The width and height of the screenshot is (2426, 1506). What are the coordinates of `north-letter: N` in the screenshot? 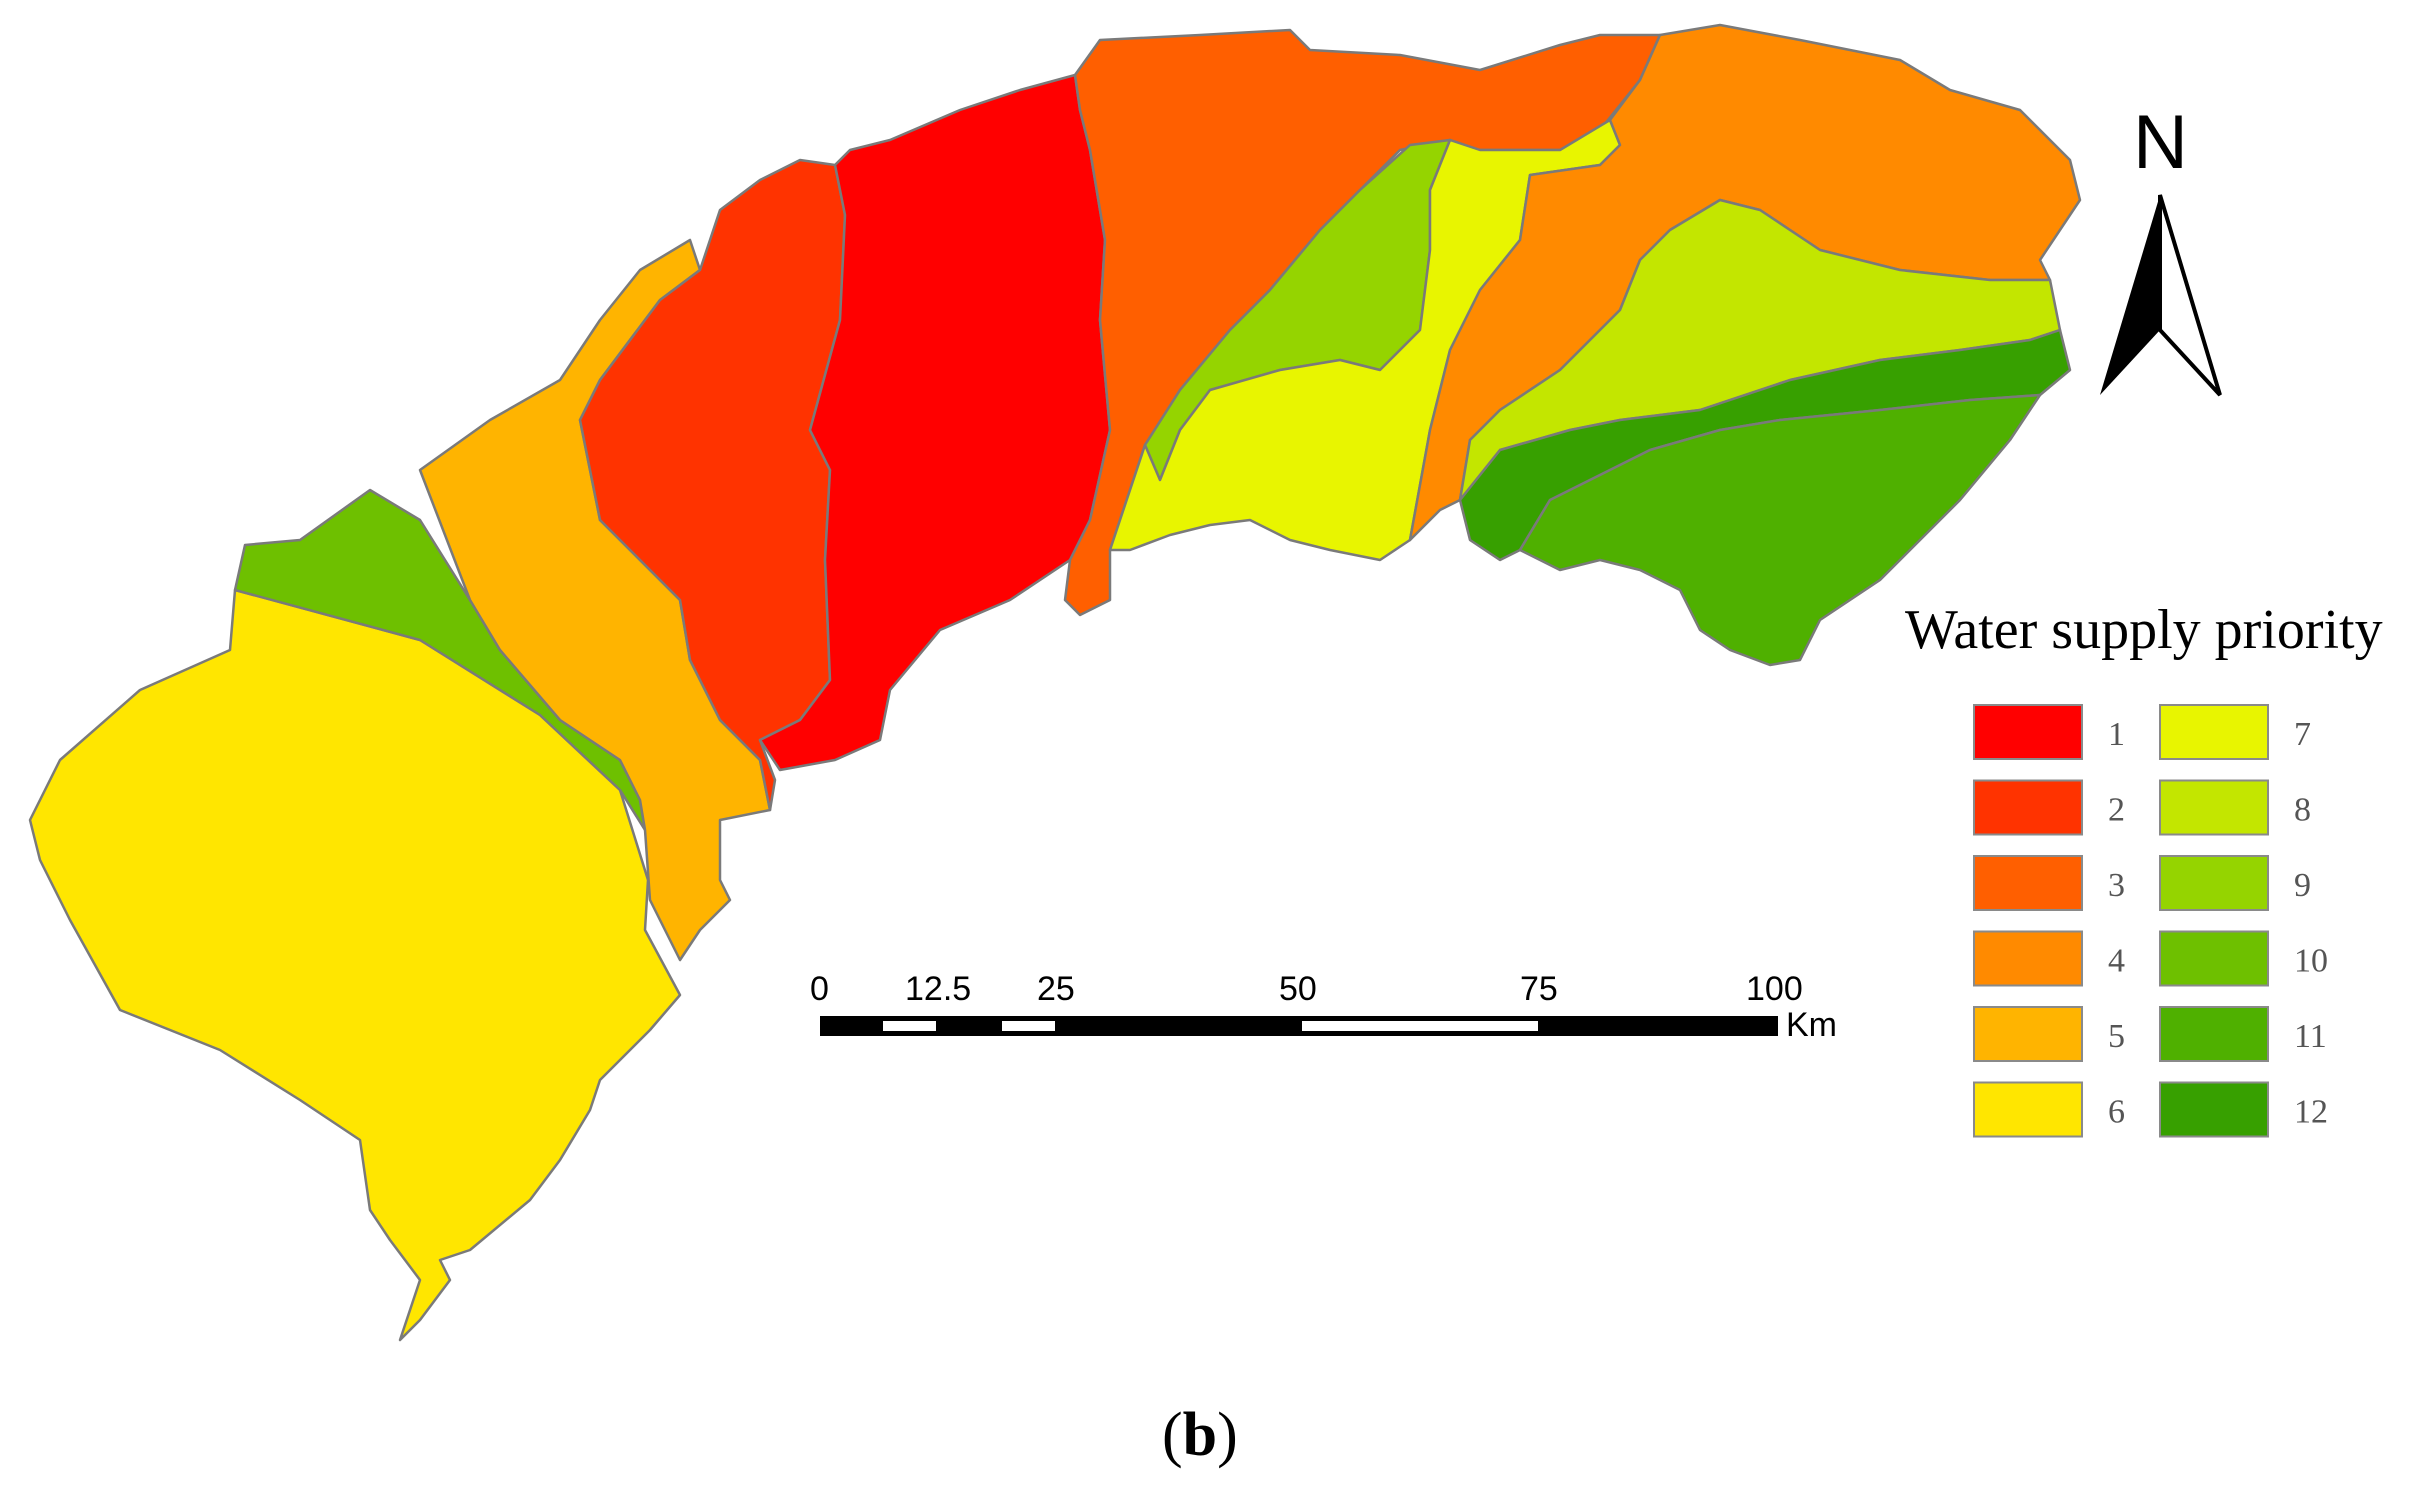 It's located at (2160, 142).